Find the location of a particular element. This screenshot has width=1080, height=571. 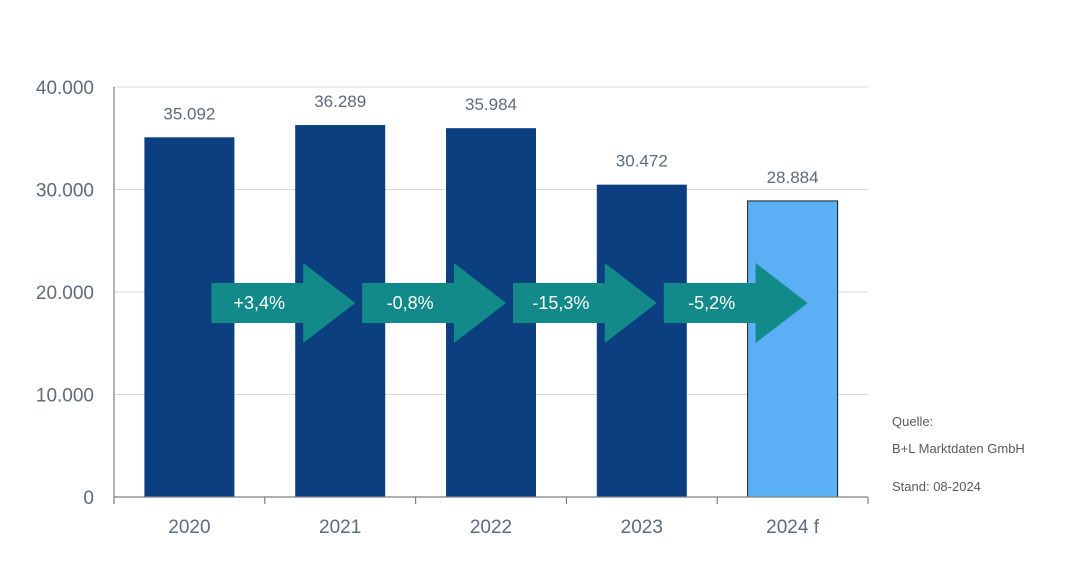

x-tick-label: 2021 is located at coordinates (340, 527).